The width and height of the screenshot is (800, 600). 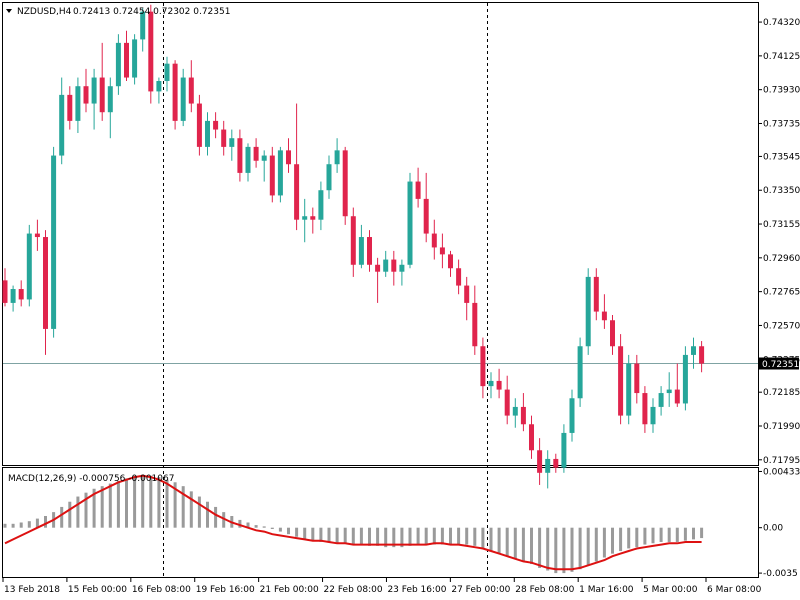 I want to click on price-tick-label: 0.72960, so click(x=781, y=259).